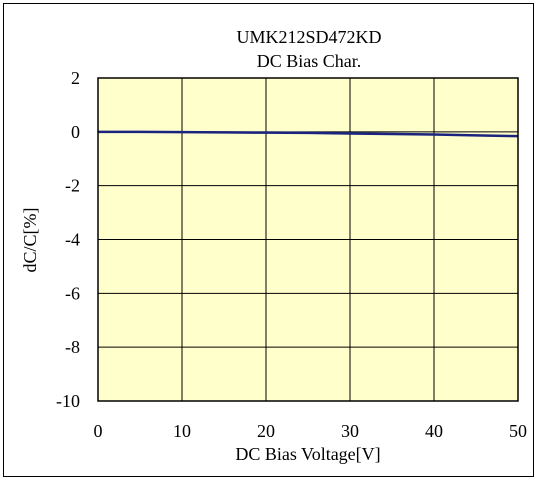  I want to click on series-lines, so click(308, 134).